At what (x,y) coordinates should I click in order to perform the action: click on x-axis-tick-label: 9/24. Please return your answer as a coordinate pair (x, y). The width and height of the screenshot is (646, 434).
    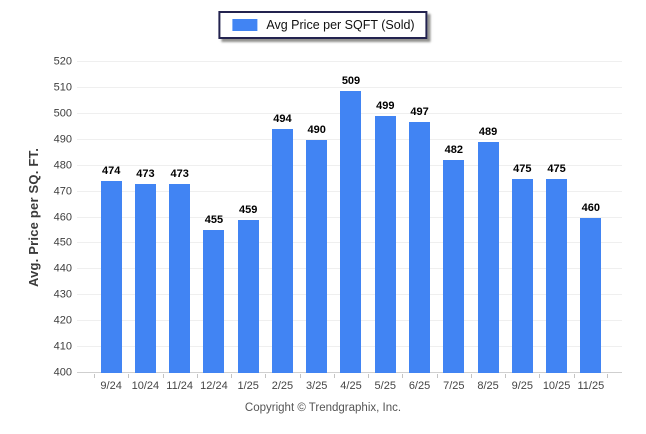
    Looking at the image, I should click on (111, 386).